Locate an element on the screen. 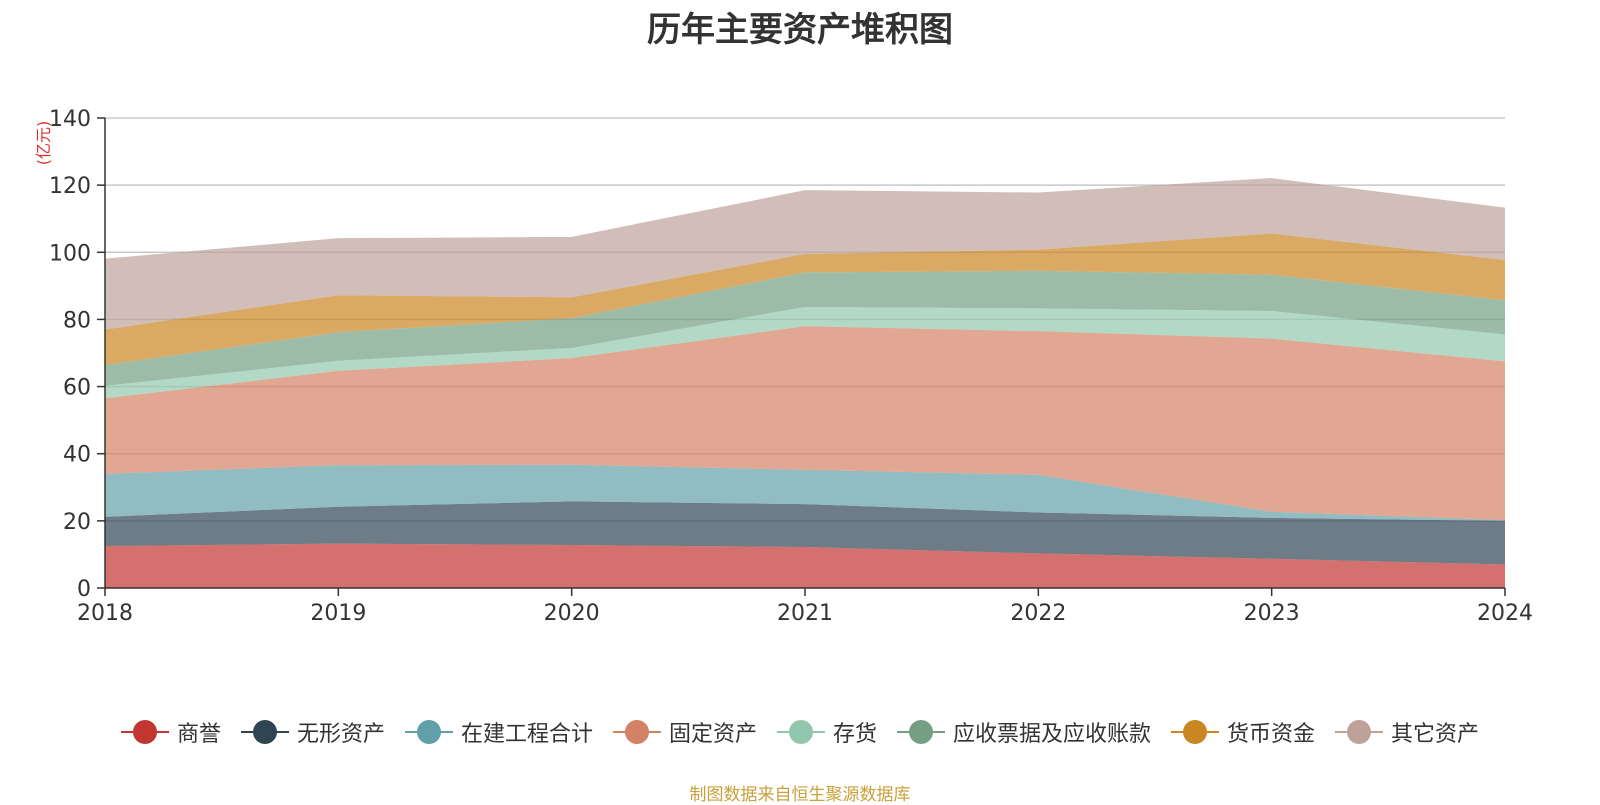 This screenshot has width=1600, height=805. y-tick-label: 80 is located at coordinates (77, 320).